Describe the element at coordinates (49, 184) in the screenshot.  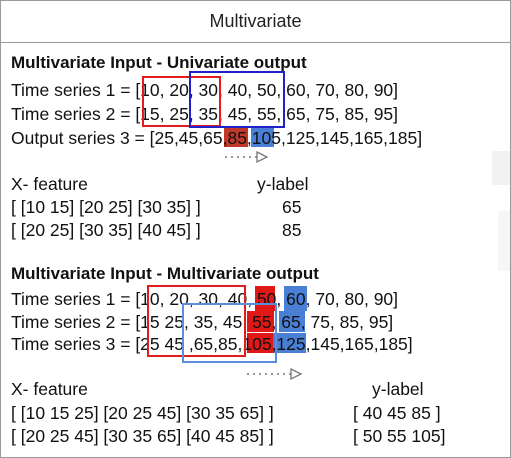
I see `section1-x-header: X- feature` at that location.